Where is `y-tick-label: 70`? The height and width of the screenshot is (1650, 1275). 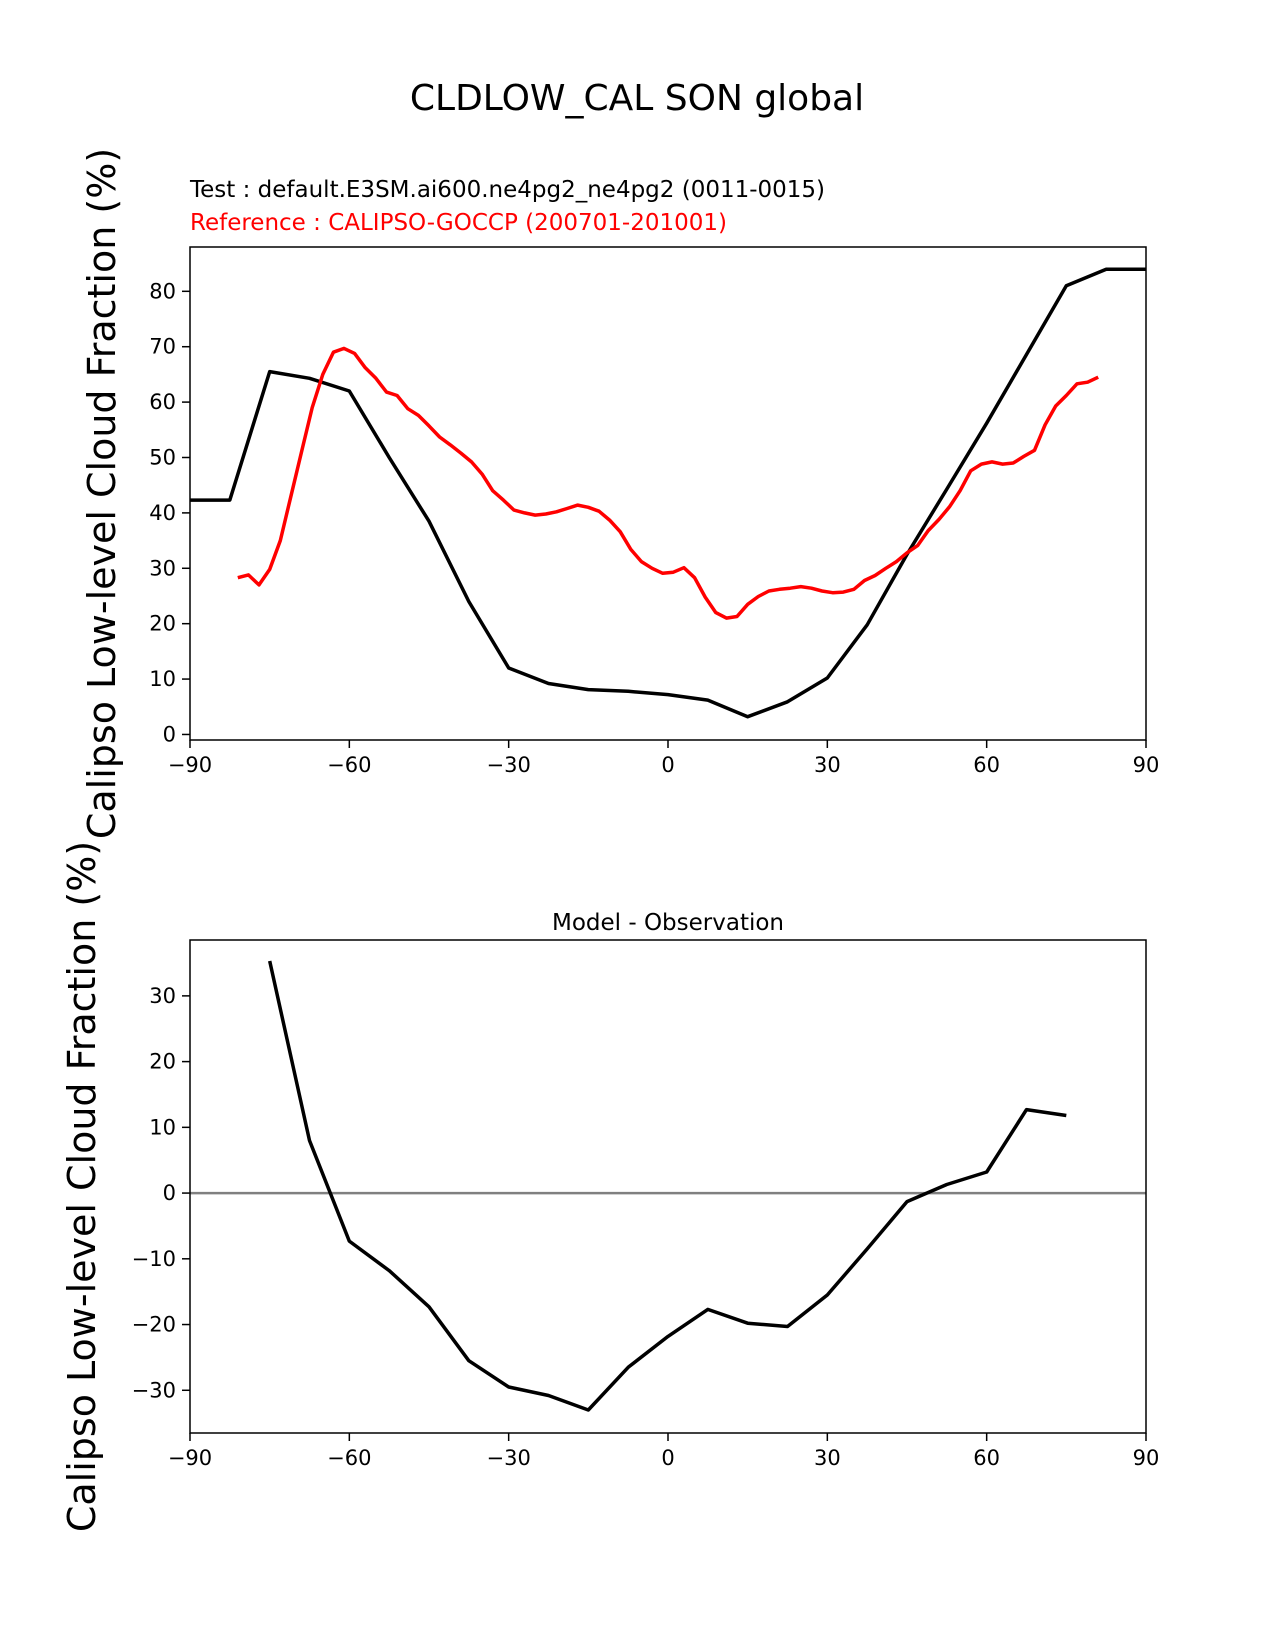
y-tick-label: 70 is located at coordinates (162, 347).